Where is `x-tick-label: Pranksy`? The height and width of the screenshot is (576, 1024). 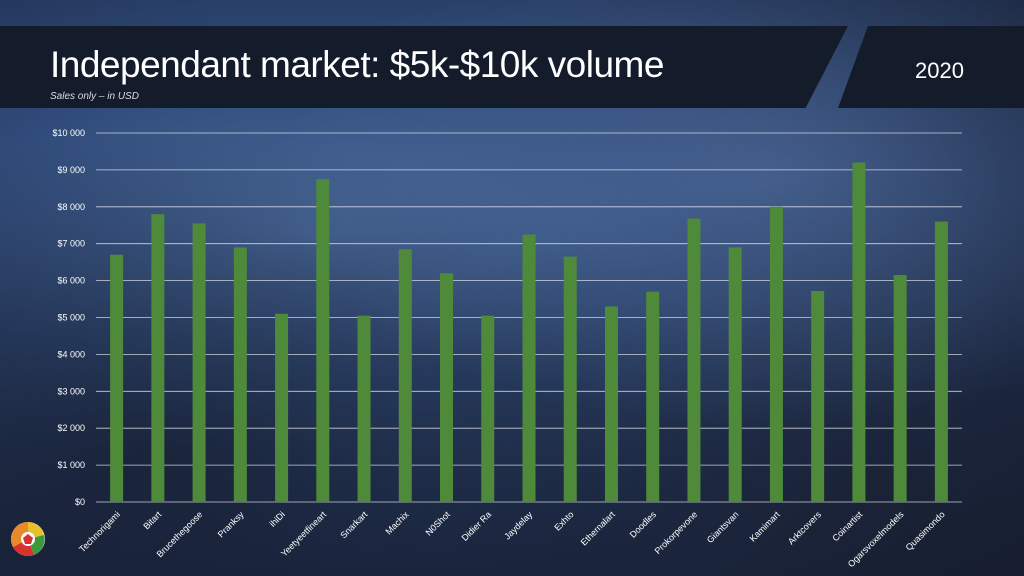 x-tick-label: Pranksy is located at coordinates (231, 524).